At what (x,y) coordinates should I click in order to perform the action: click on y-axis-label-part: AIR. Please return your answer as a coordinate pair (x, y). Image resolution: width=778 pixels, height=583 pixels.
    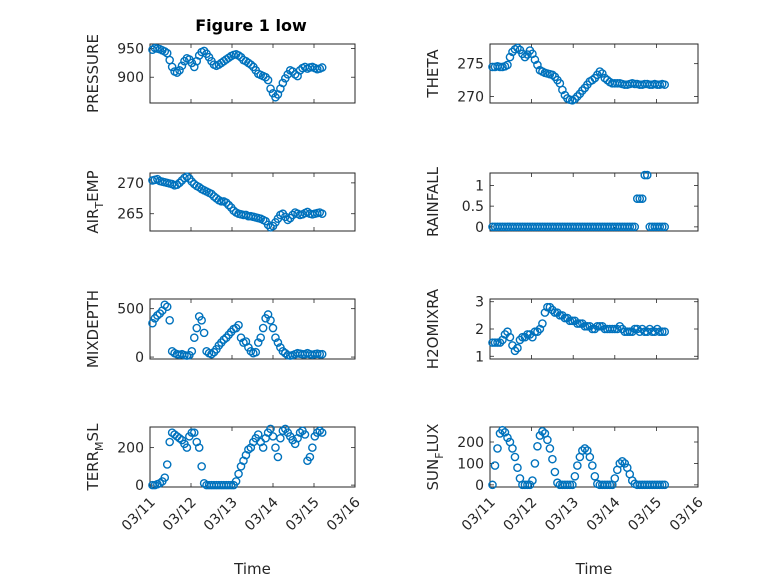
    Looking at the image, I should click on (93, 221).